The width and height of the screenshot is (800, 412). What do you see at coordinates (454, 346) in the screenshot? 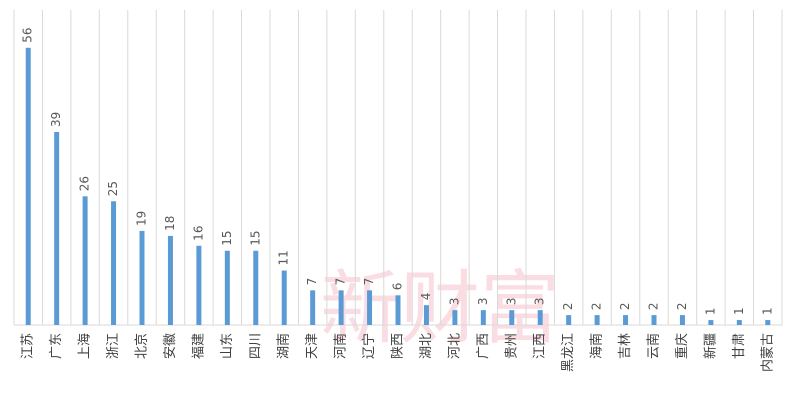
I see `x-tick-label: 河北` at bounding box center [454, 346].